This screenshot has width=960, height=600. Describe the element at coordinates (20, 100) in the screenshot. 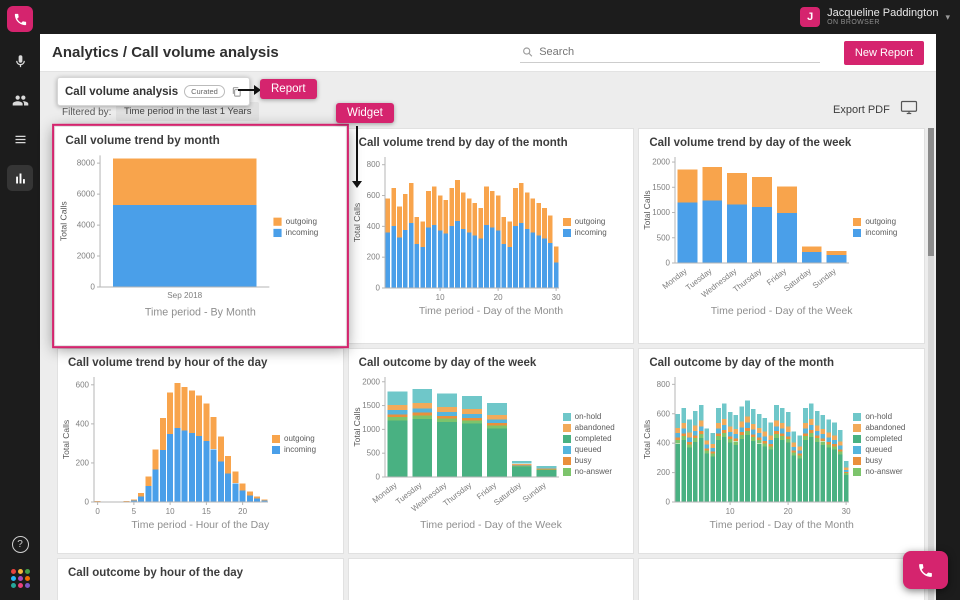

I see `contacts-icon` at that location.